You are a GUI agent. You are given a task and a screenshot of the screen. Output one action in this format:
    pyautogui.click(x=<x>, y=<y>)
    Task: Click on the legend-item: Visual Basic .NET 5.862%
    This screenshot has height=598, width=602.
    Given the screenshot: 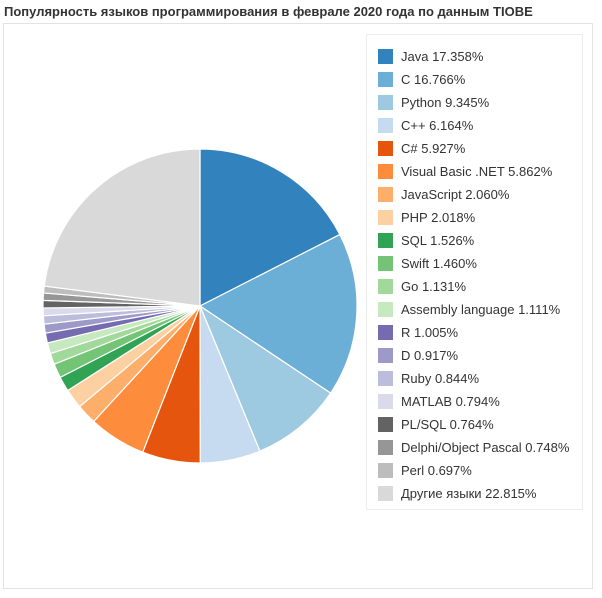 What is the action you would take?
    pyautogui.click(x=480, y=171)
    